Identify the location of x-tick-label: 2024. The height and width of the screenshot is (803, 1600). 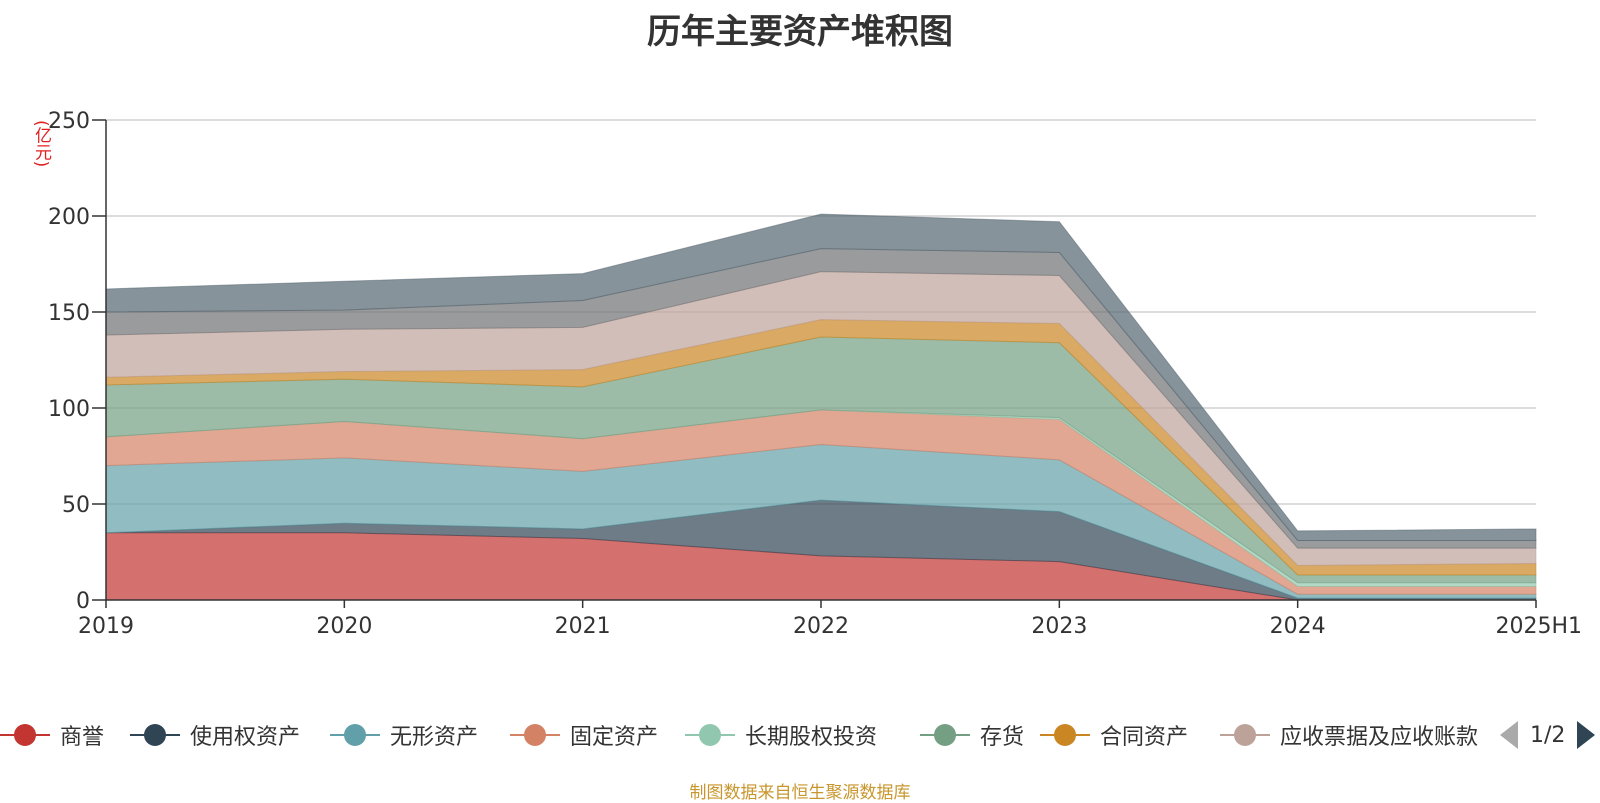
(1298, 626).